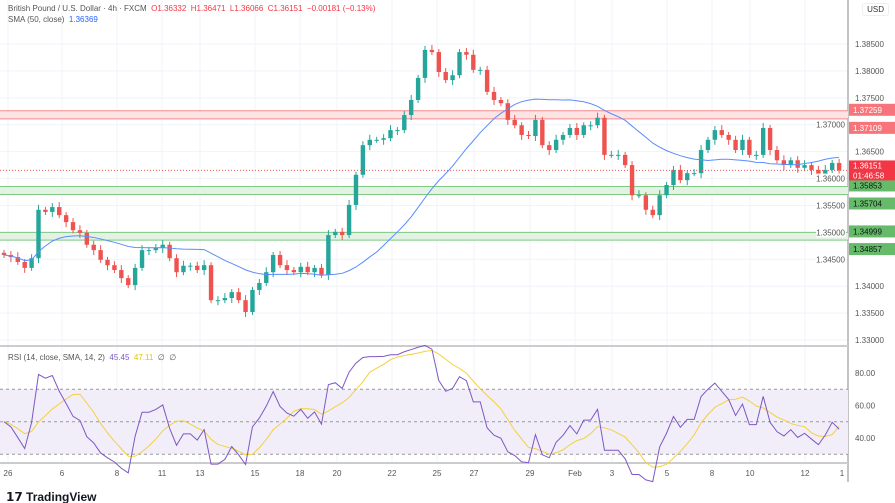 The height and width of the screenshot is (503, 895). Describe the element at coordinates (143, 357) in the screenshot. I see `rsi-ma-value: 47.11` at that location.